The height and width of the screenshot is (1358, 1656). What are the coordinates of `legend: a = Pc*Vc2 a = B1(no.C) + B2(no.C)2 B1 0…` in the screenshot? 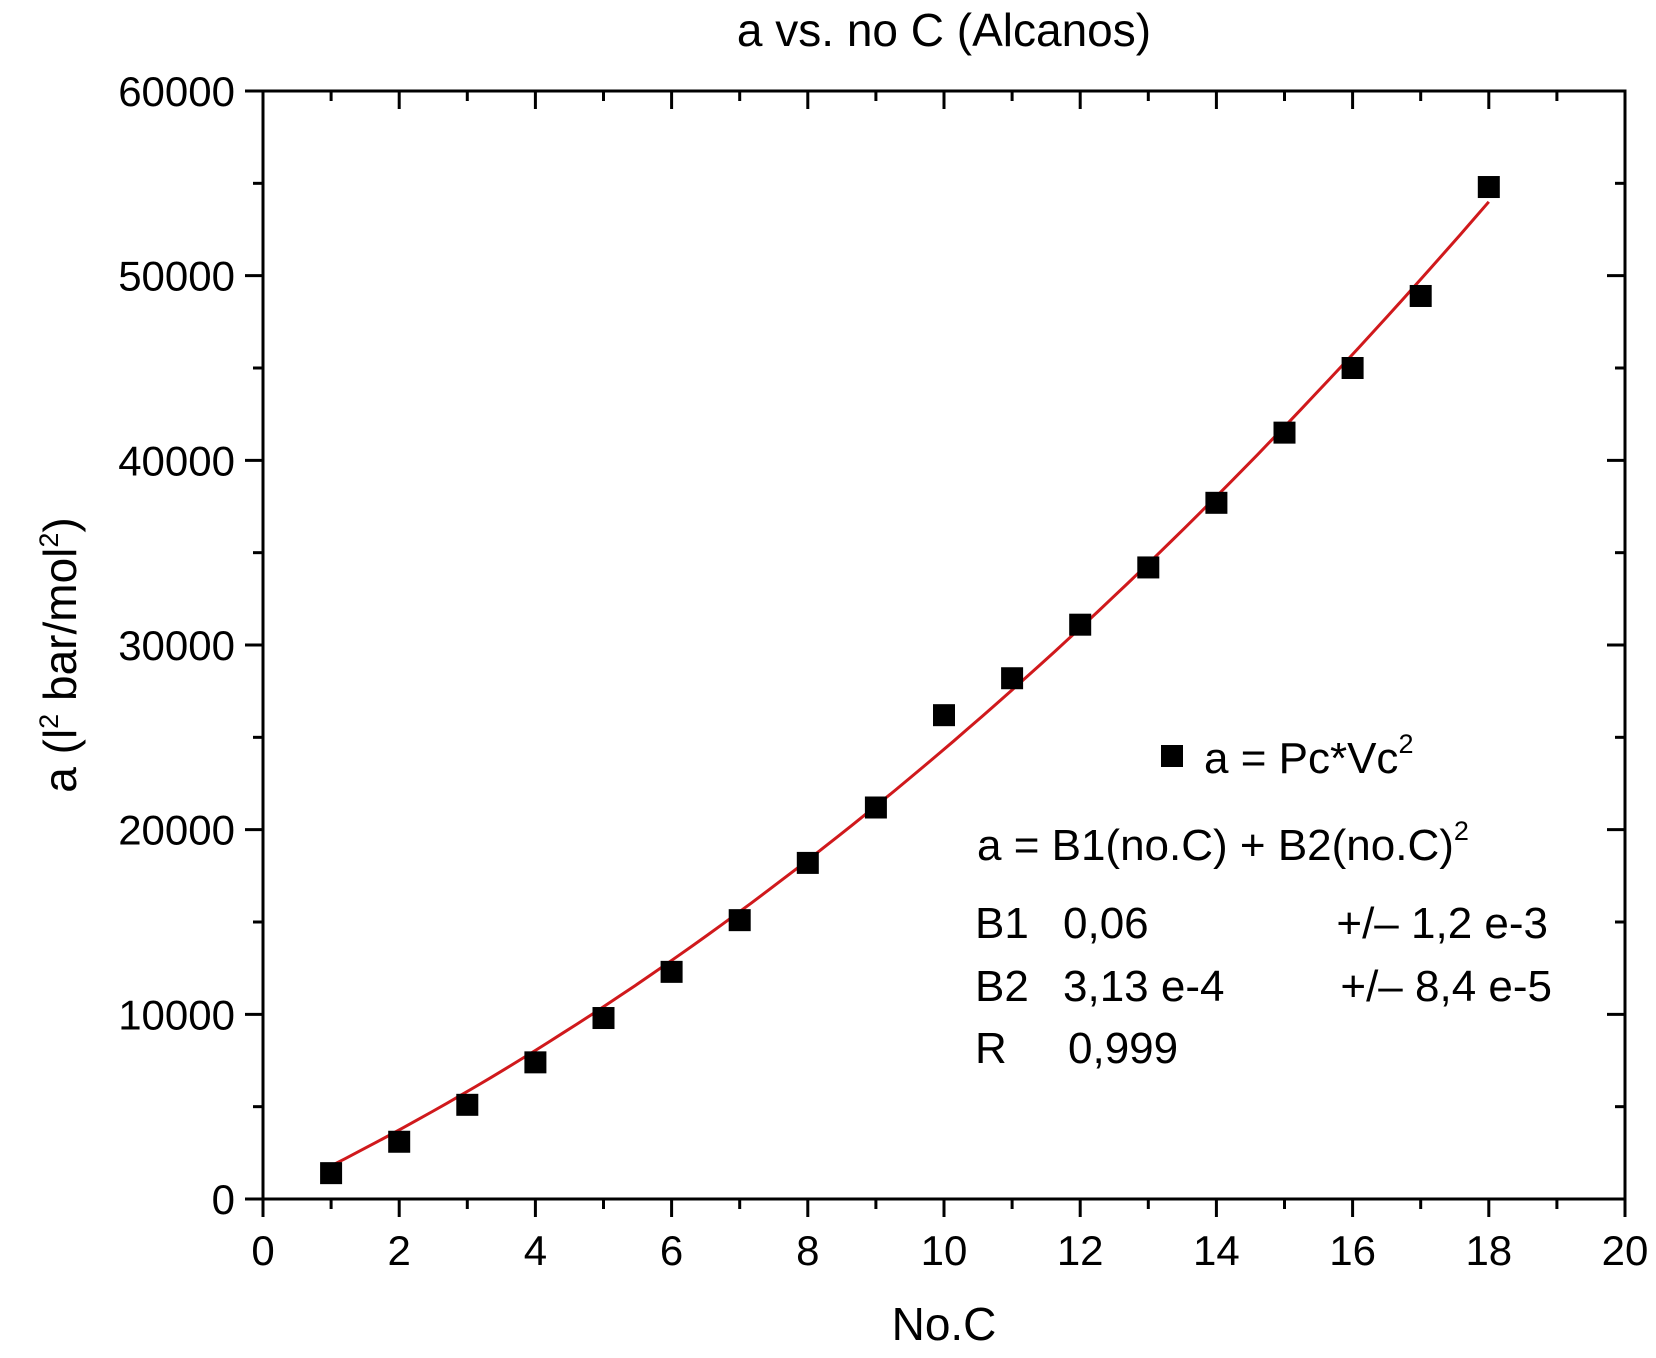 It's located at (1263, 901).